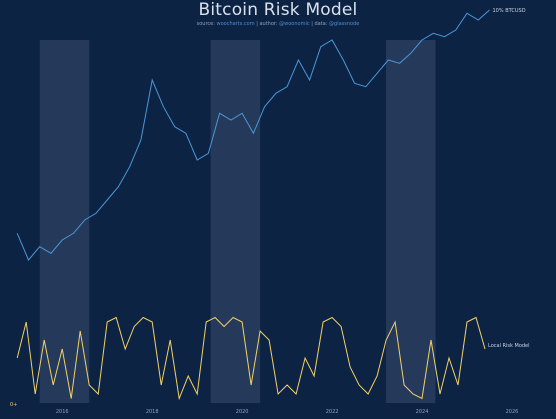  I want to click on author-prefix: | author:, so click(267, 24).